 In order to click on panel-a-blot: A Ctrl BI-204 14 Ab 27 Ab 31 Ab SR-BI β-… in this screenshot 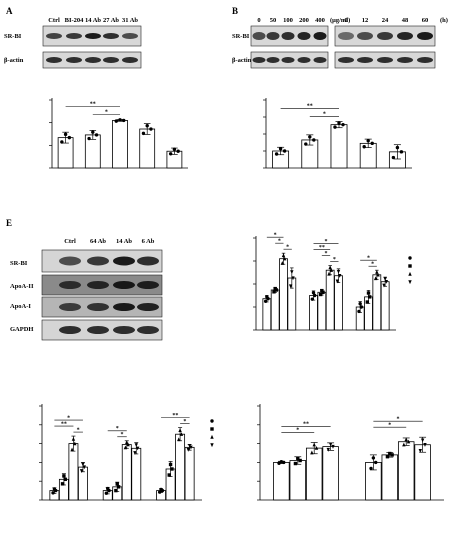, I will do `click(73, 37)`.